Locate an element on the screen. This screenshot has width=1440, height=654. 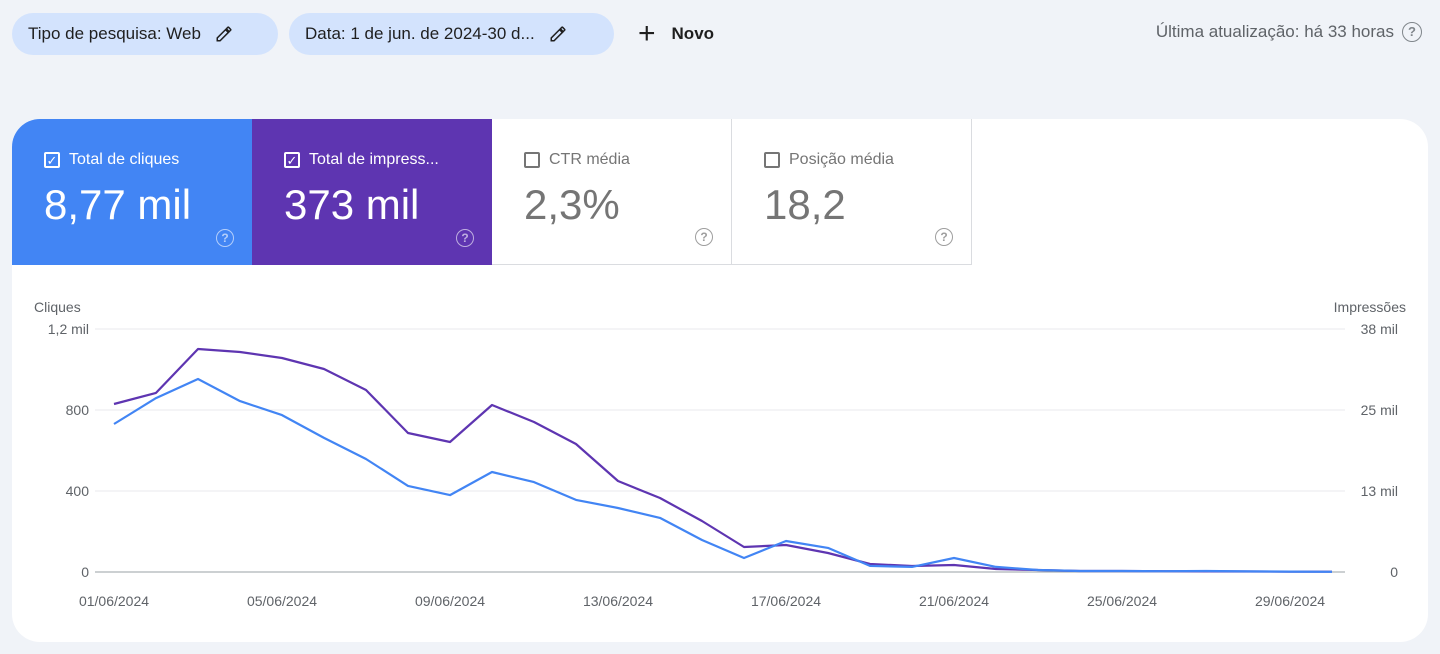
x-tick-label: 17/06/2024 is located at coordinates (786, 601).